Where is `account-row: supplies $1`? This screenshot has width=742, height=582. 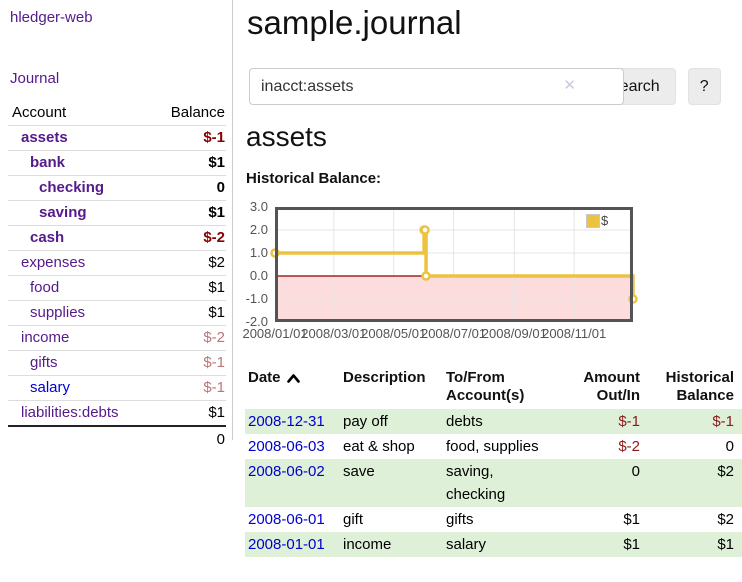 account-row: supplies $1 is located at coordinates (117, 313).